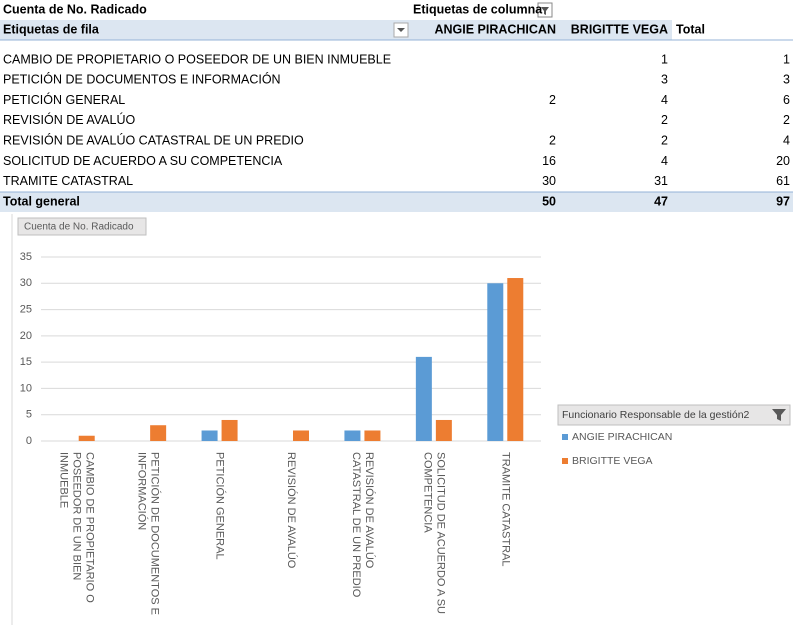 Image resolution: width=793 pixels, height=625 pixels. I want to click on row-label: SOLICITUD DE ACUERDO A SU COMPETENCIA, so click(143, 161).